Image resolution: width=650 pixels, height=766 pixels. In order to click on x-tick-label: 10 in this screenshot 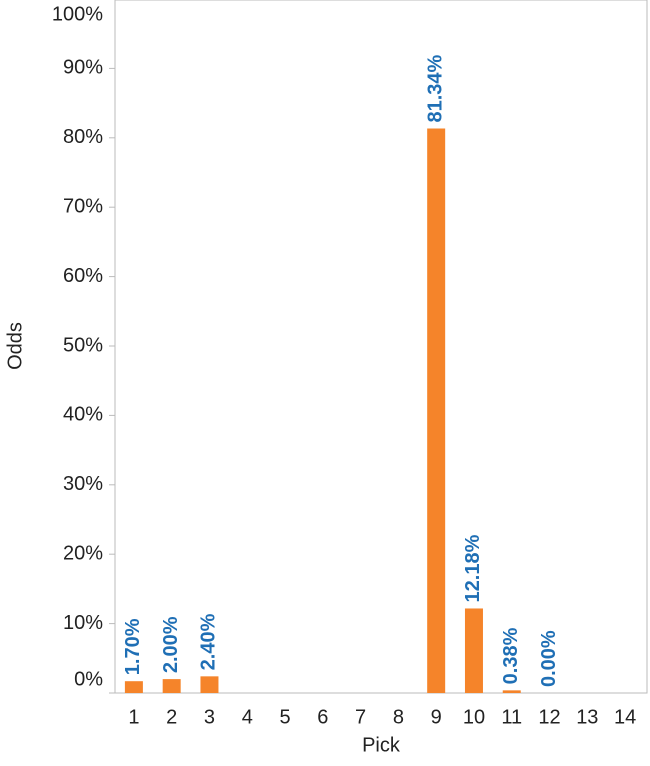, I will do `click(474, 717)`.